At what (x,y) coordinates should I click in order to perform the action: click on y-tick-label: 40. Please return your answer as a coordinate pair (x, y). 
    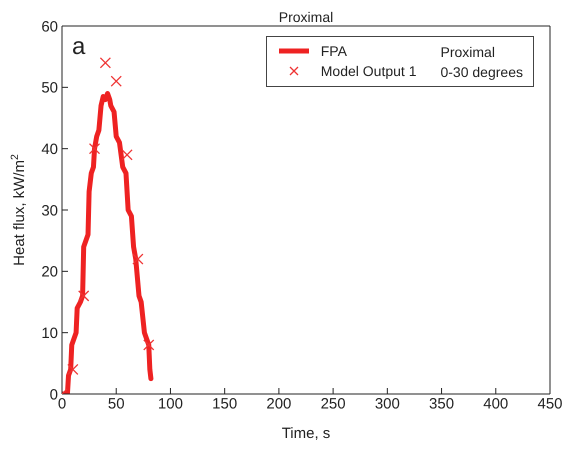
    Looking at the image, I should click on (49, 149).